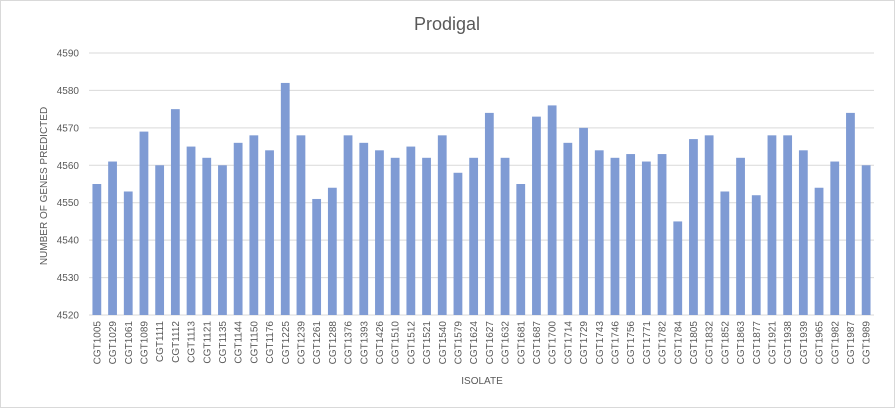 The width and height of the screenshot is (895, 408). What do you see at coordinates (506, 343) in the screenshot?
I see `x-tick-label: CGT1632` at bounding box center [506, 343].